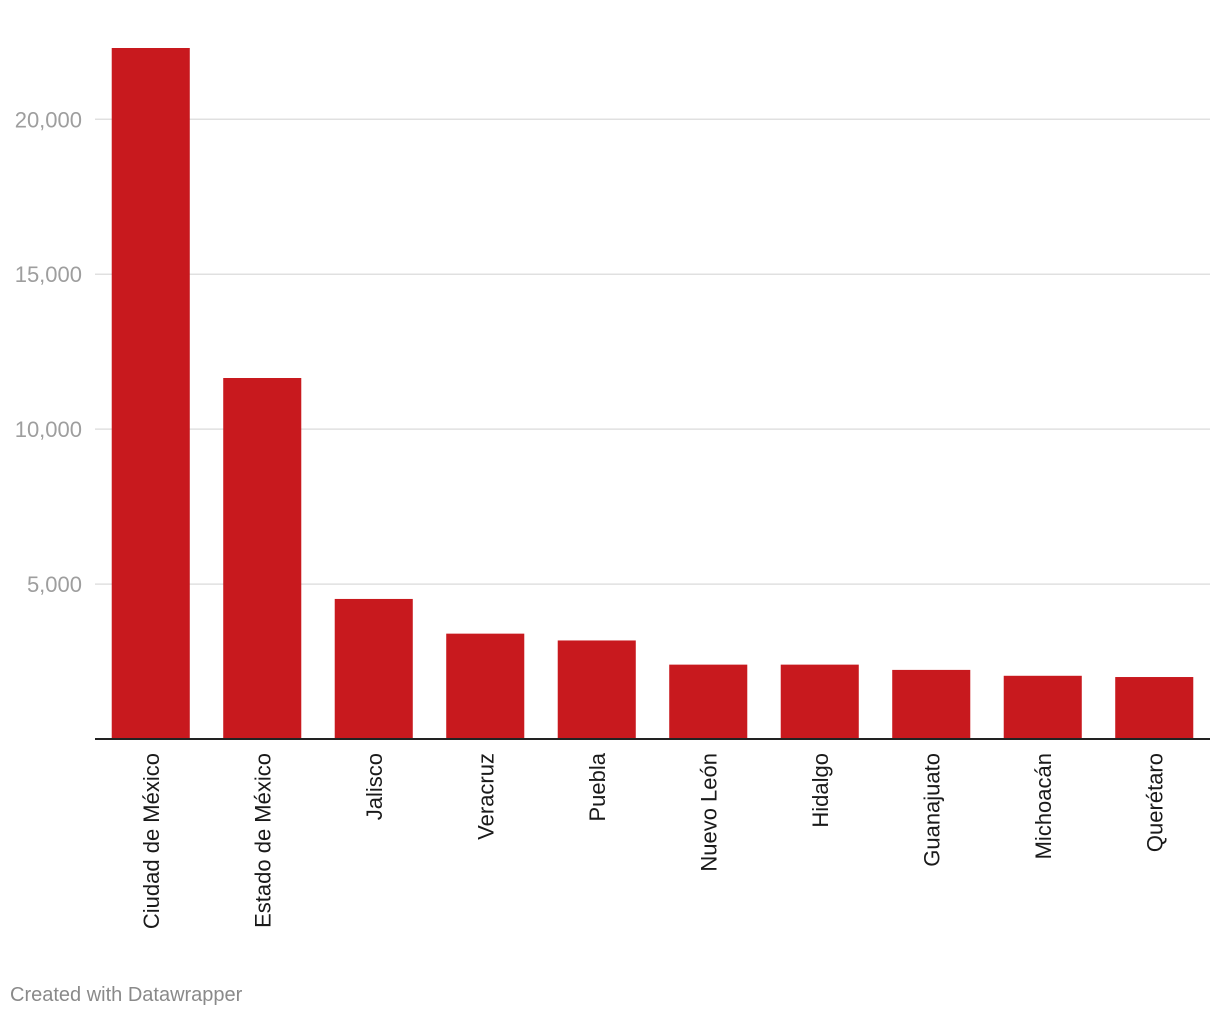 The height and width of the screenshot is (1020, 1220). I want to click on x-tick-label: Nuevo León, so click(708, 812).